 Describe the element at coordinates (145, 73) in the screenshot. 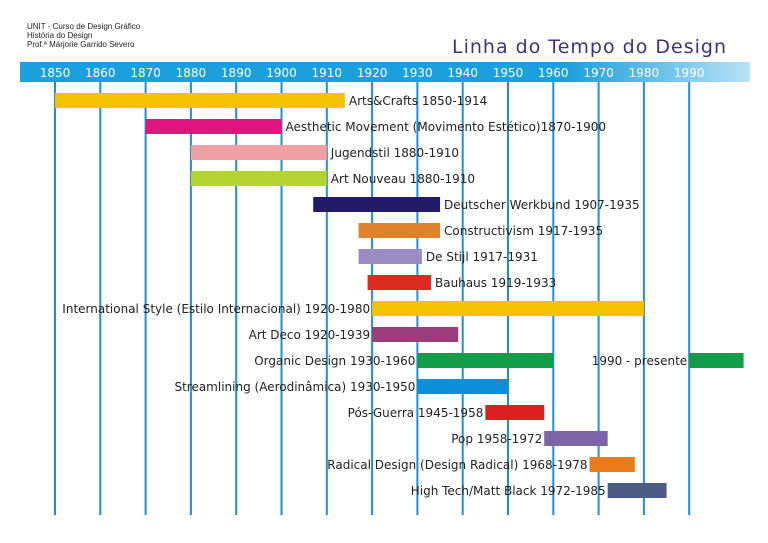

I see `tick-label-1870: 1870` at that location.